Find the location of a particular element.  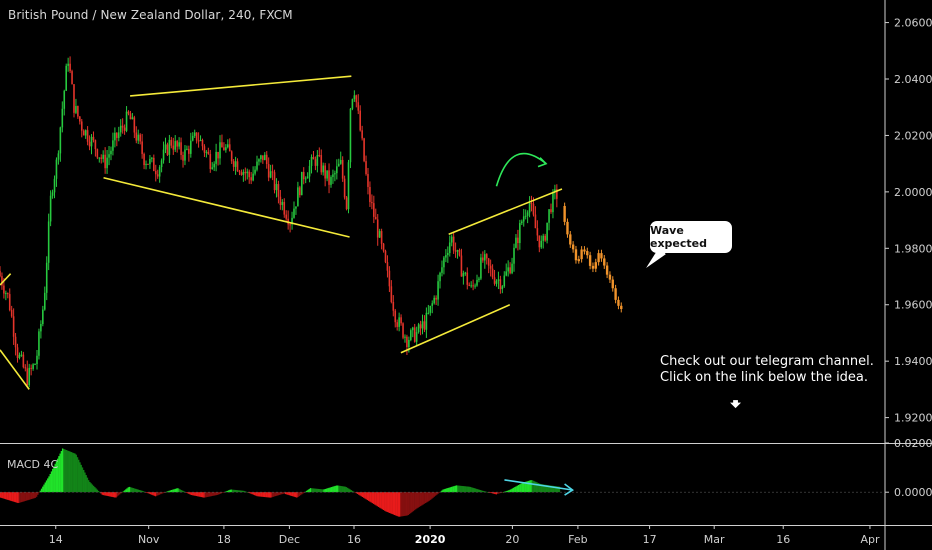

wave-callout: Wave expected is located at coordinates (691, 237).